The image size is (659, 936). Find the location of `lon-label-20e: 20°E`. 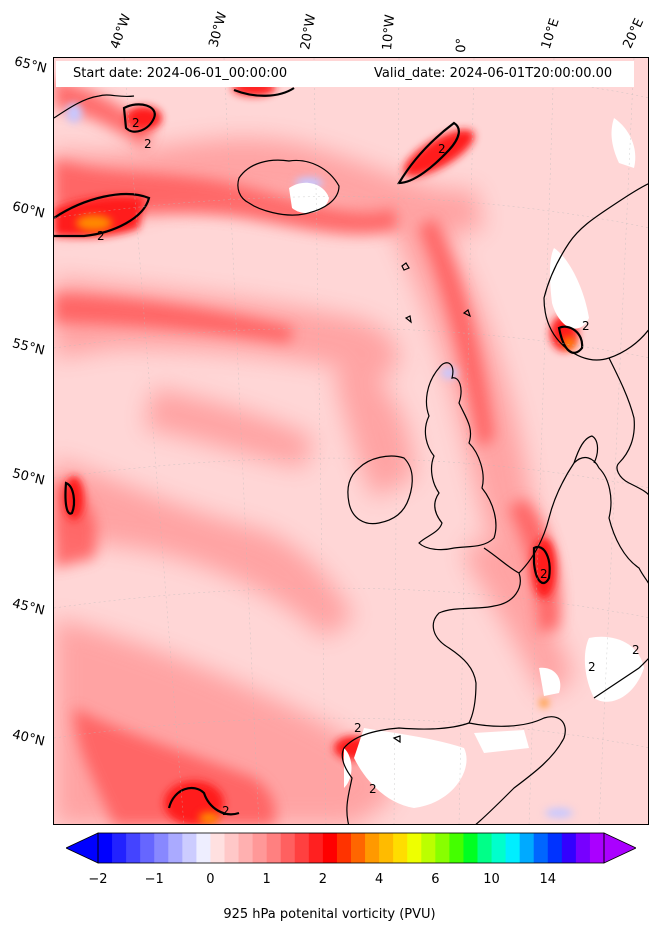

lon-label-20e: 20°E is located at coordinates (634, 33).